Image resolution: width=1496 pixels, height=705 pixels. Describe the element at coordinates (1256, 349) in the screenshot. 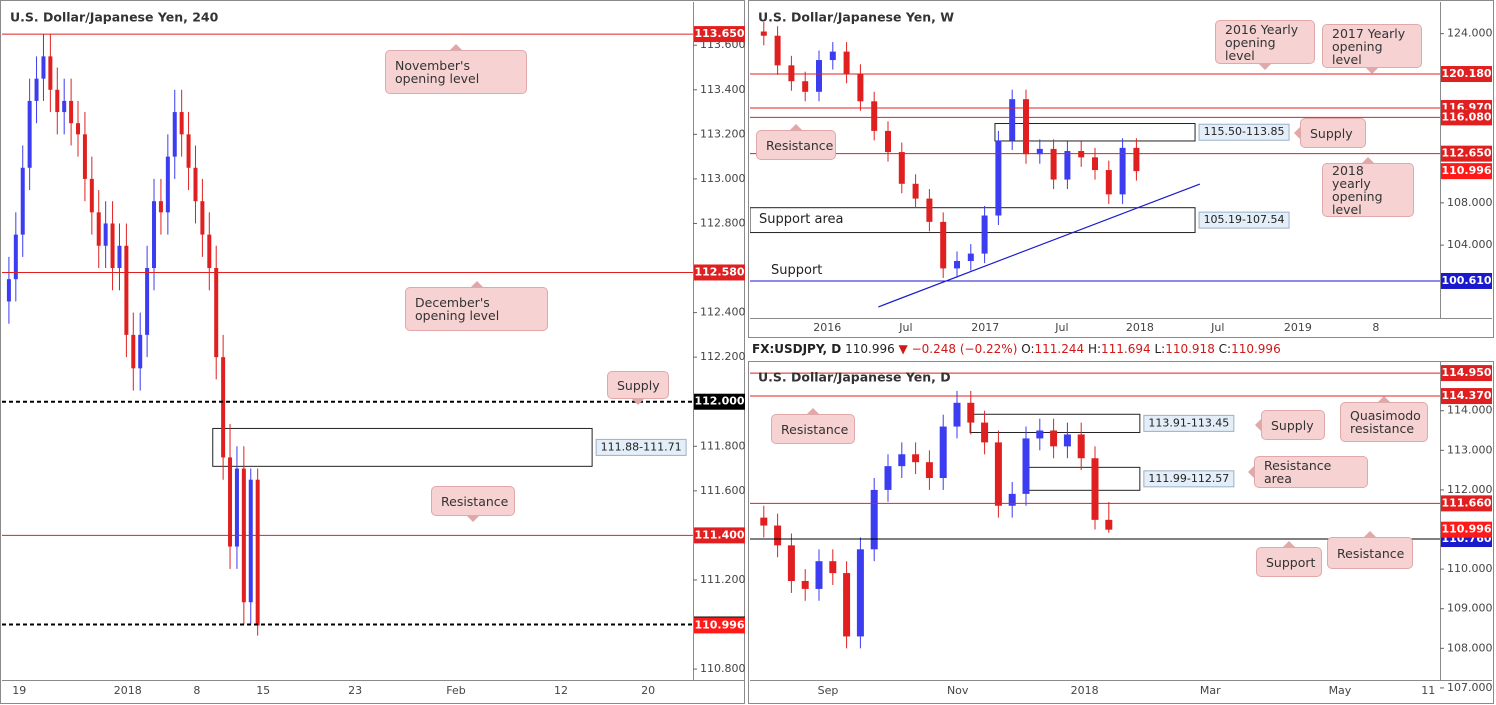

I see `ohlc-value: 110.996` at that location.